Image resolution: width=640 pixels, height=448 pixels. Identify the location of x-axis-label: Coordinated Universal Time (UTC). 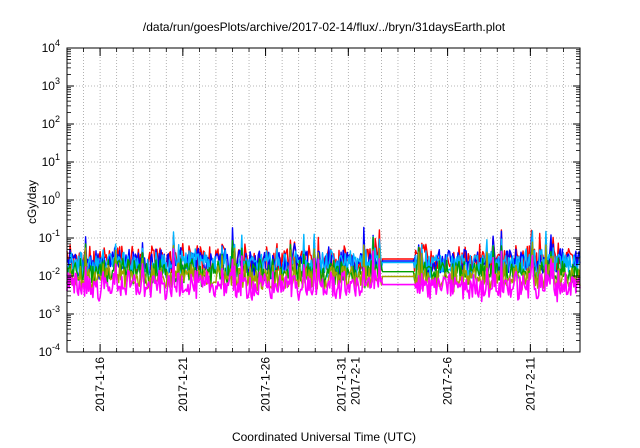
(324, 437).